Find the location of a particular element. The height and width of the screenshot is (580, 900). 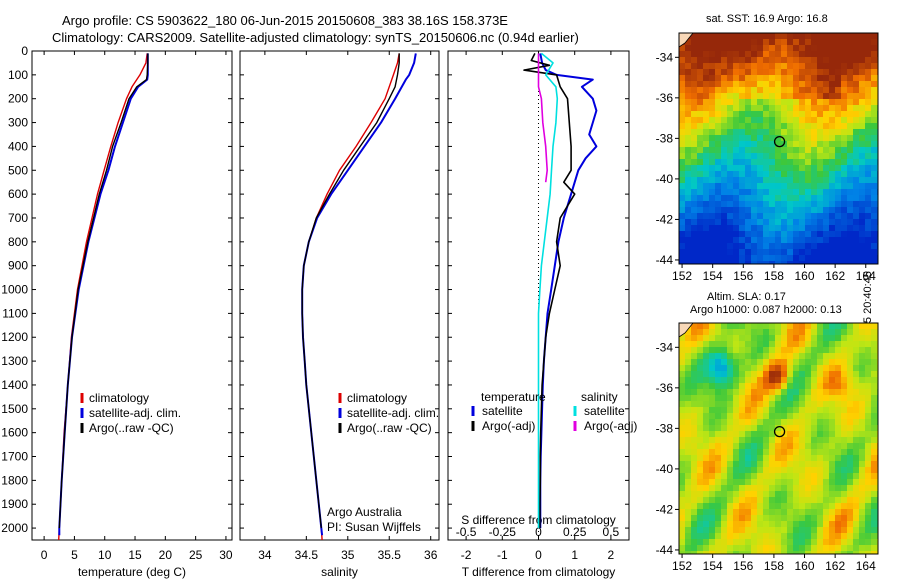

y-tick-label: 2000 is located at coordinates (14, 528).